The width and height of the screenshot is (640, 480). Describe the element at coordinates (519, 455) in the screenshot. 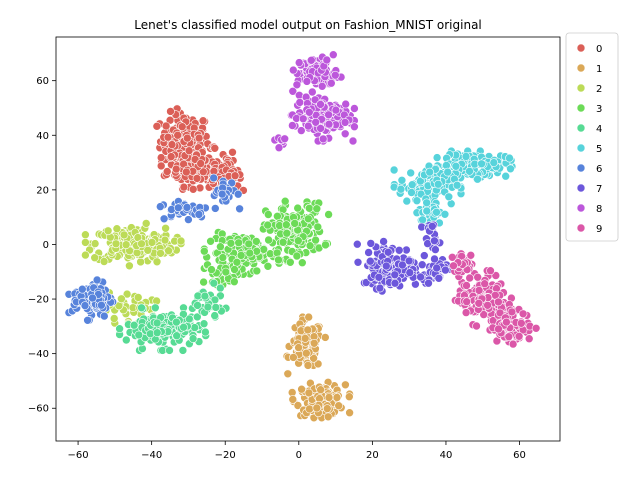

I see `x-tick-label: 60` at that location.